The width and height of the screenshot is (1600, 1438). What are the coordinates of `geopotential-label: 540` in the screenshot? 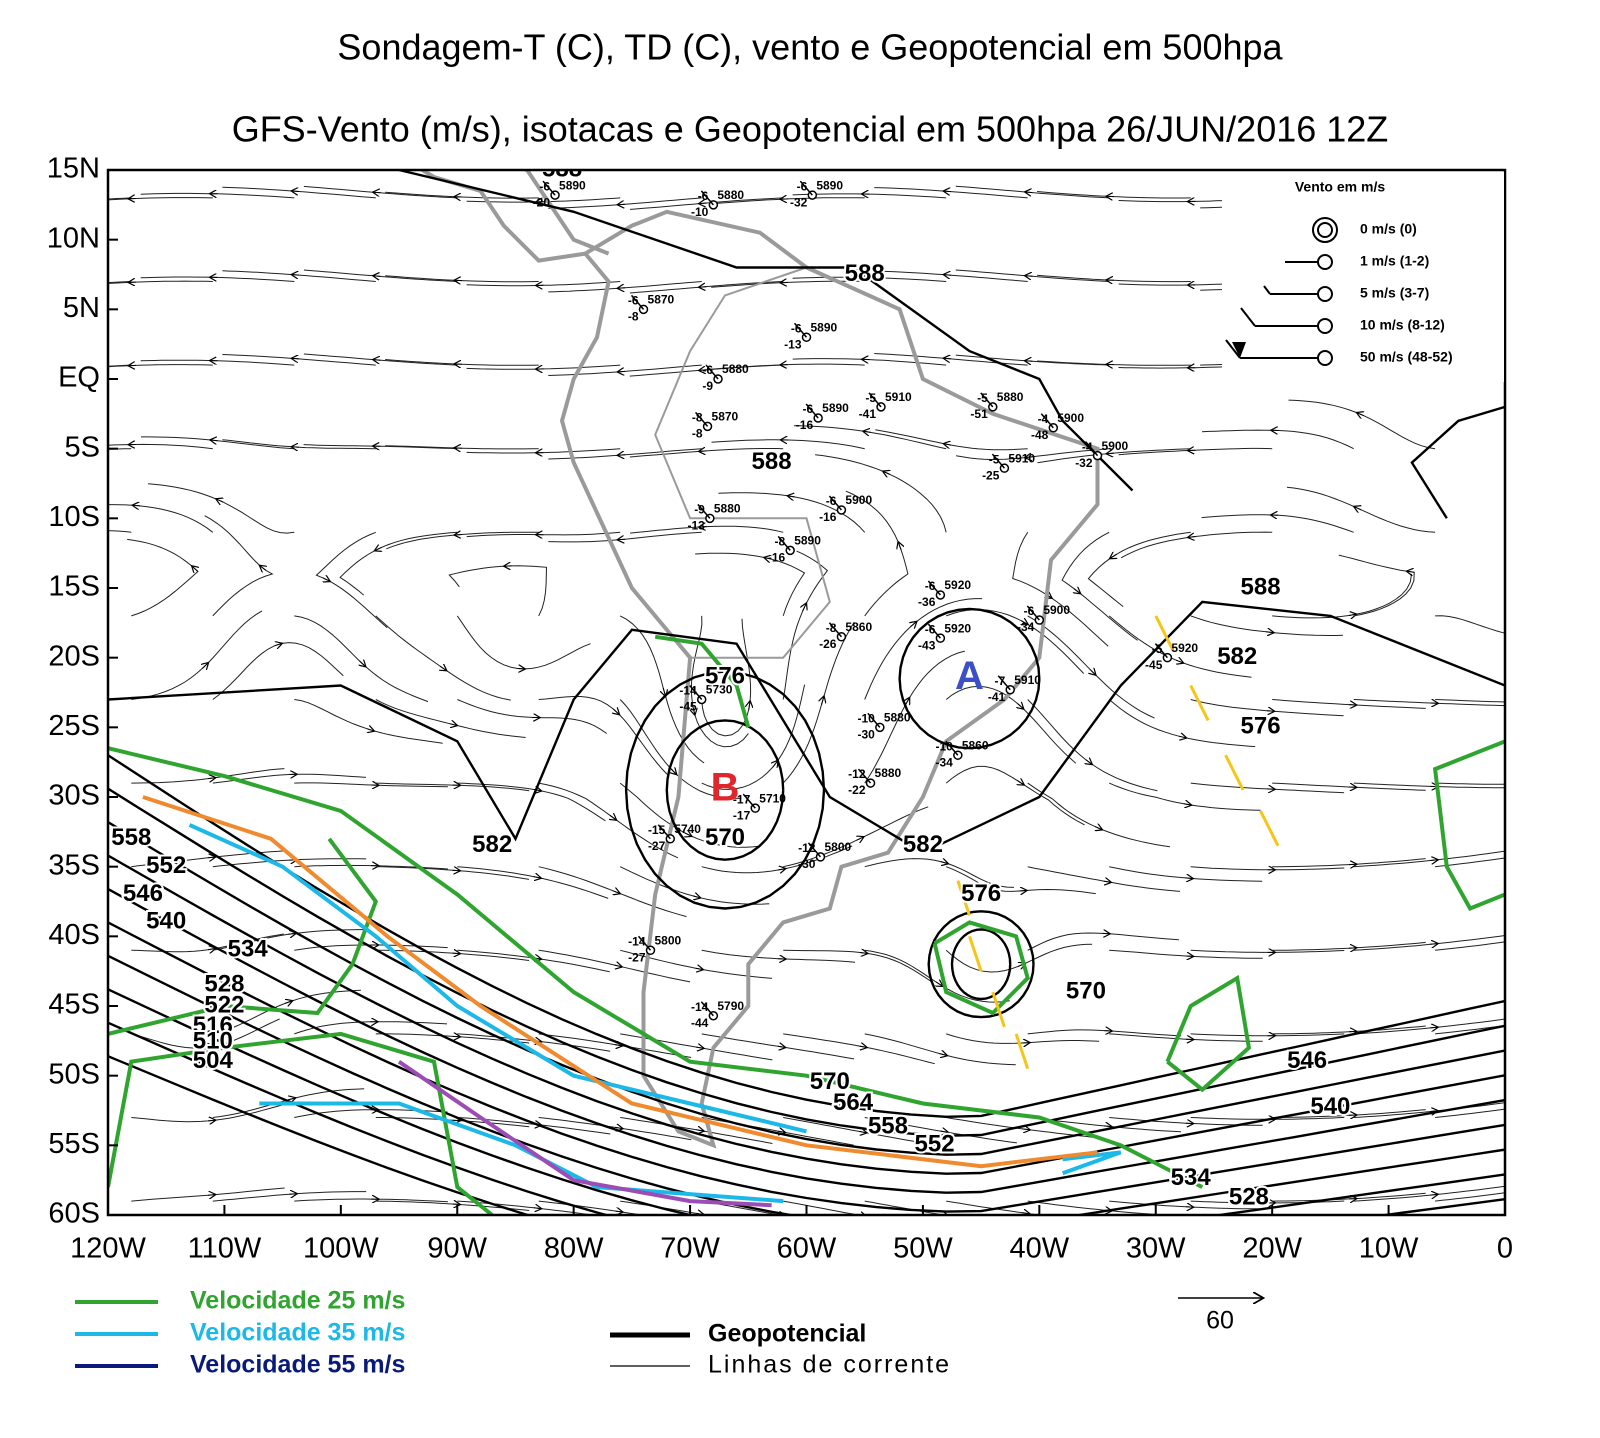 It's located at (1330, 1106).